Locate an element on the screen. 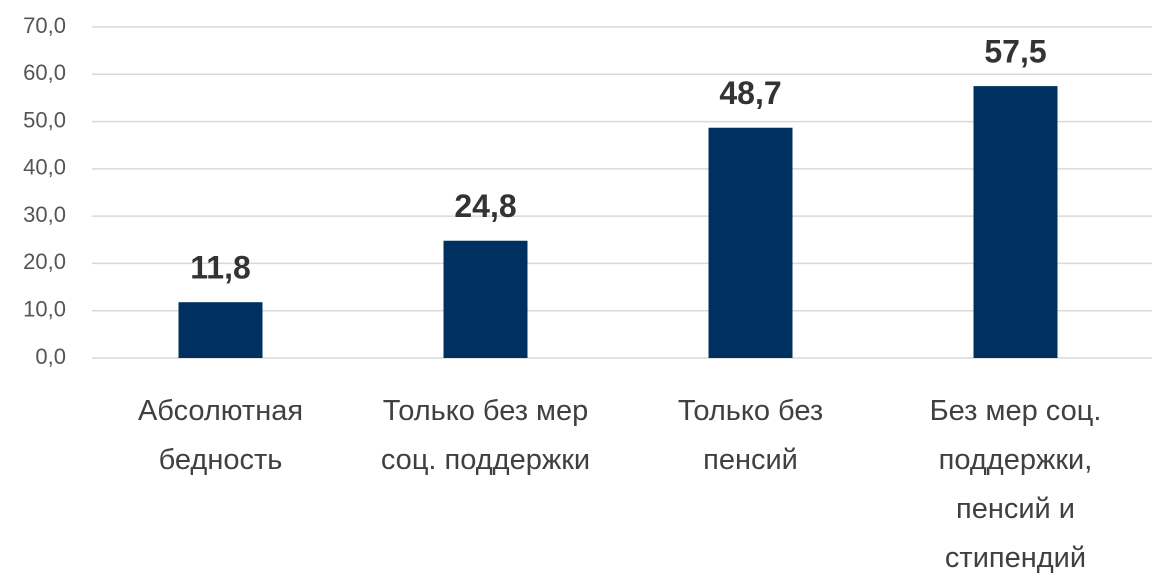 Image resolution: width=1154 pixels, height=576 pixels. x-tick-label: Только без мер соц. поддержки is located at coordinates (485, 435).